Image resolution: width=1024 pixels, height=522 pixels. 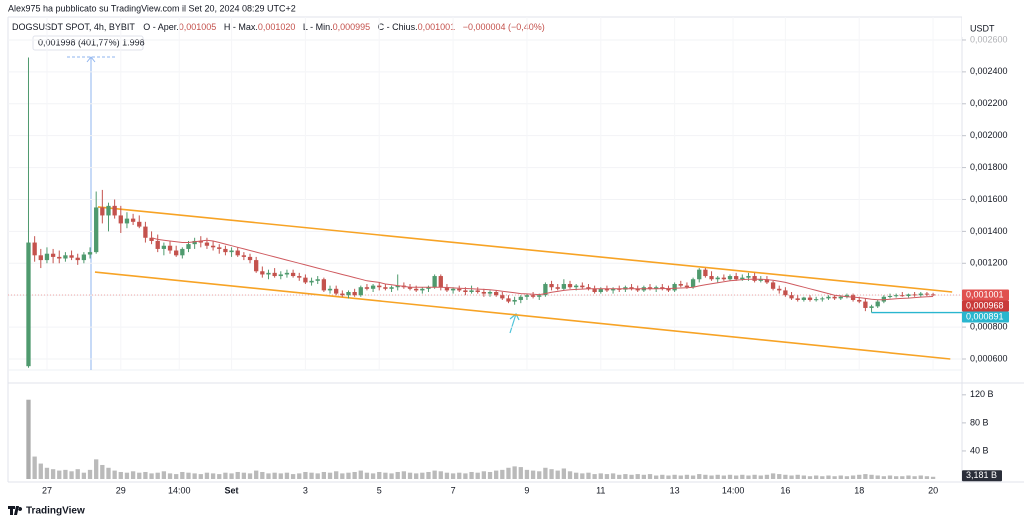 What do you see at coordinates (982, 476) in the screenshot?
I see `volume-last-box` at bounding box center [982, 476].